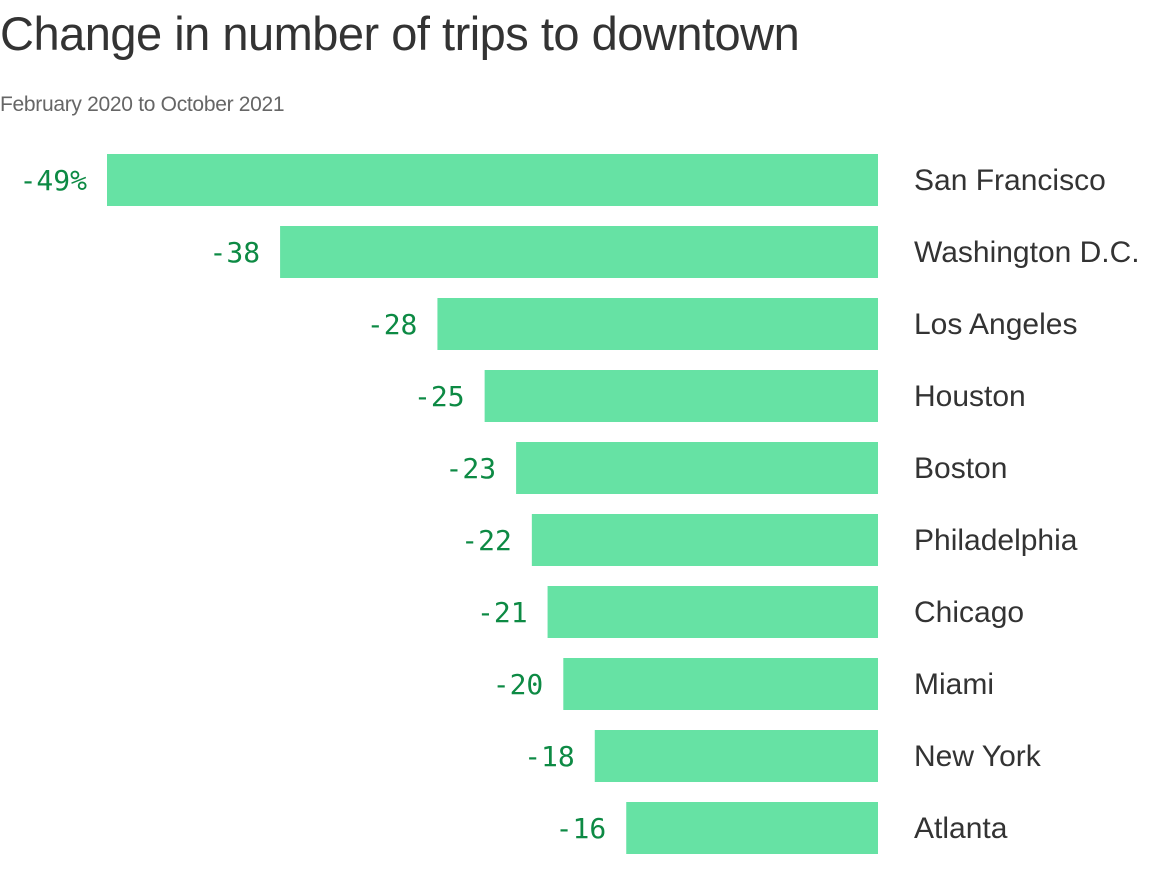 The width and height of the screenshot is (1154, 876). I want to click on value-label: -25, so click(439, 396).